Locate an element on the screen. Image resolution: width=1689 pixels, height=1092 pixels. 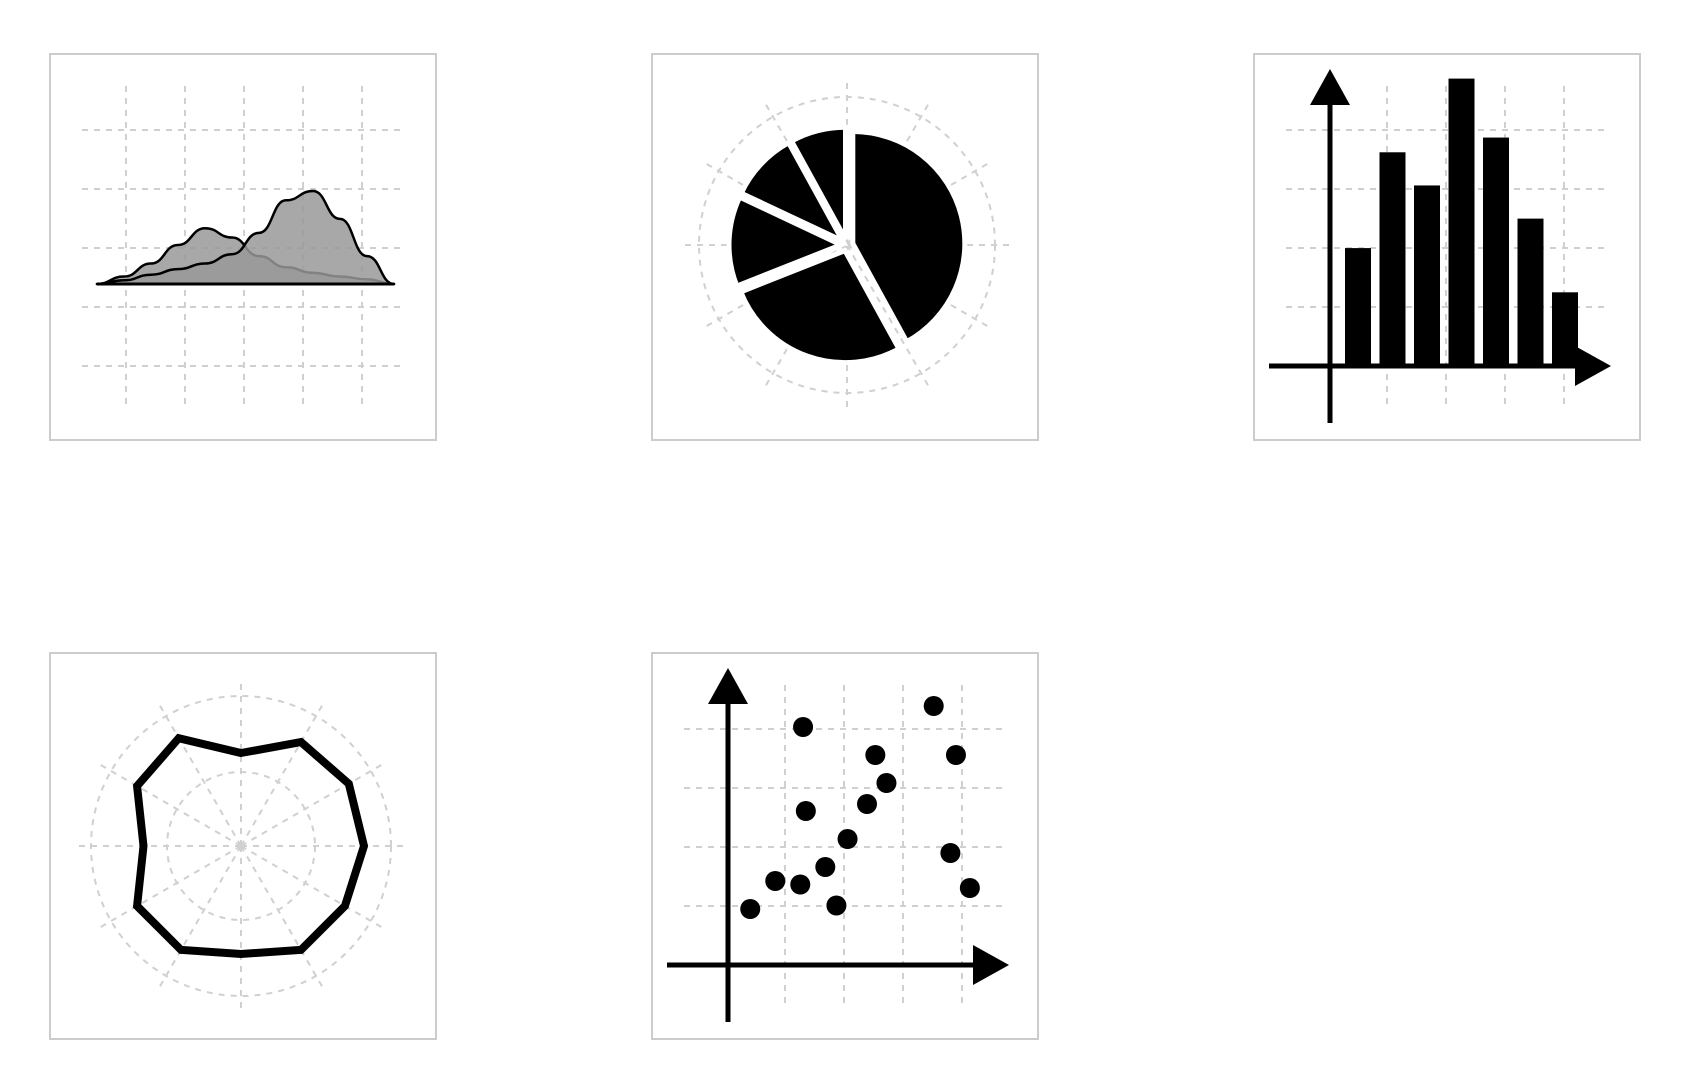
pie-chart-canvas is located at coordinates (847, 245).